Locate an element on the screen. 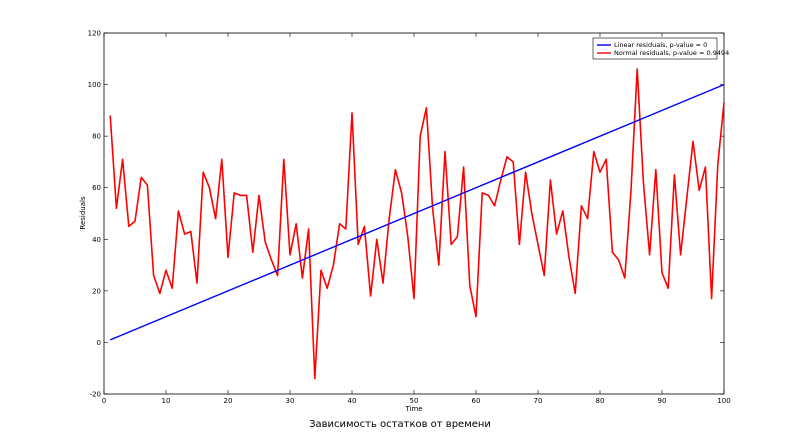  y-tick-label: 0 is located at coordinates (99, 343).